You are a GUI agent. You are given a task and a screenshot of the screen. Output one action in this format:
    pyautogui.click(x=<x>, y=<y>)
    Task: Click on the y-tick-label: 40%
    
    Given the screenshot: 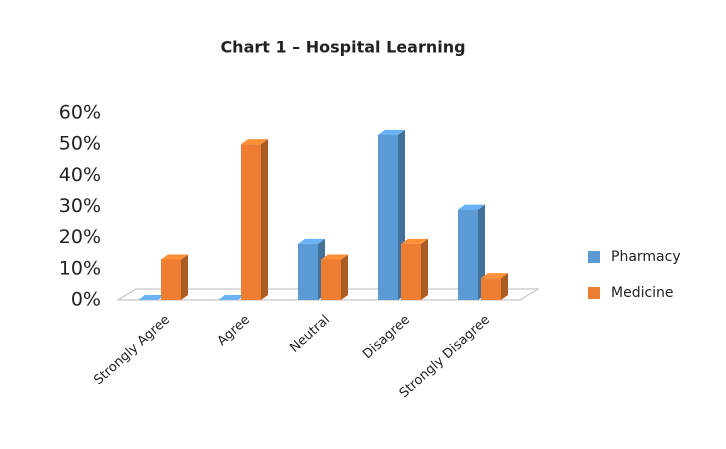 What is the action you would take?
    pyautogui.click(x=80, y=175)
    